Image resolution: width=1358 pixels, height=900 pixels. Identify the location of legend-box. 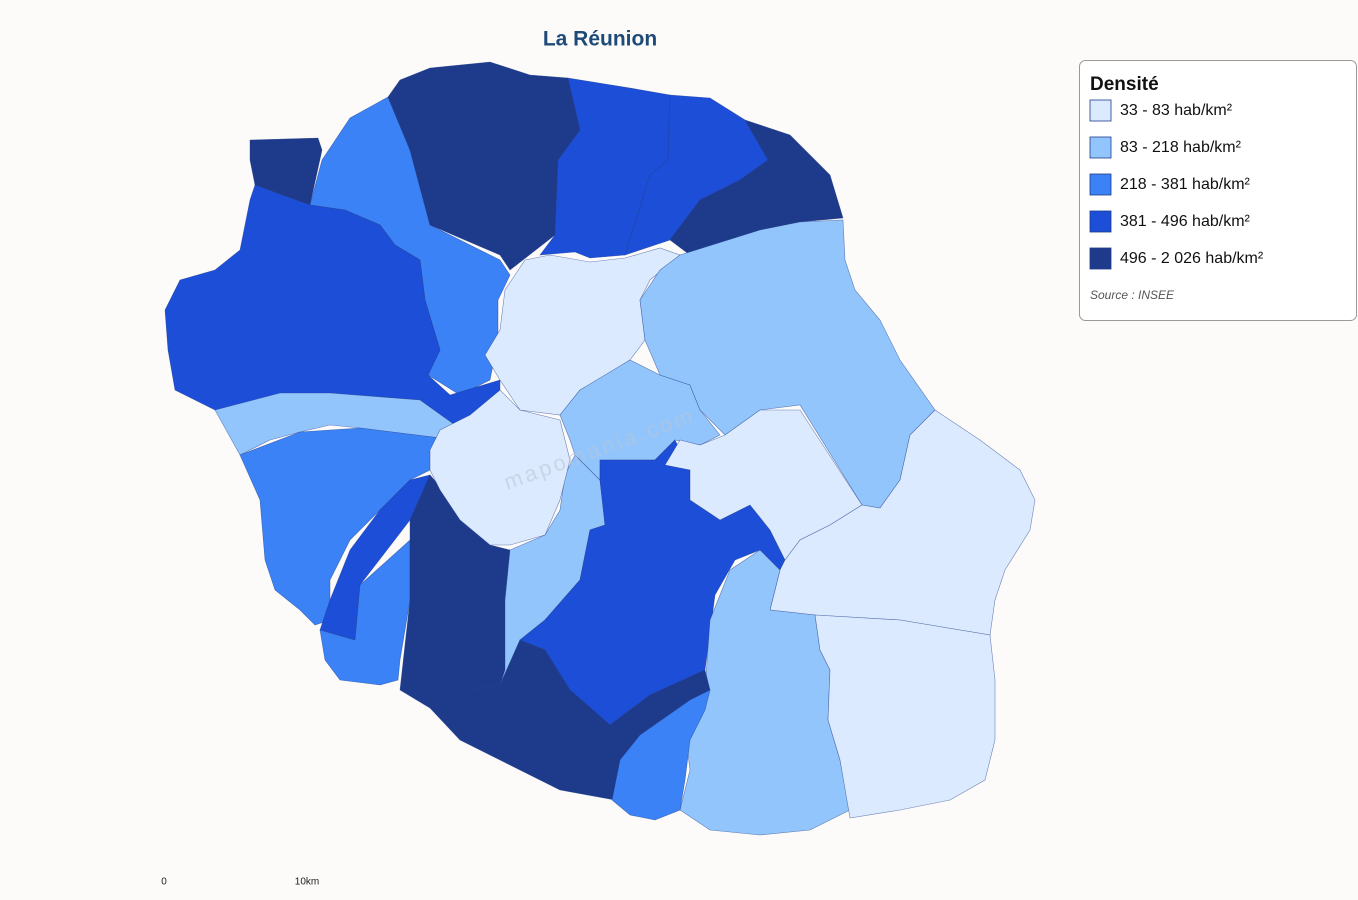
(1218, 190).